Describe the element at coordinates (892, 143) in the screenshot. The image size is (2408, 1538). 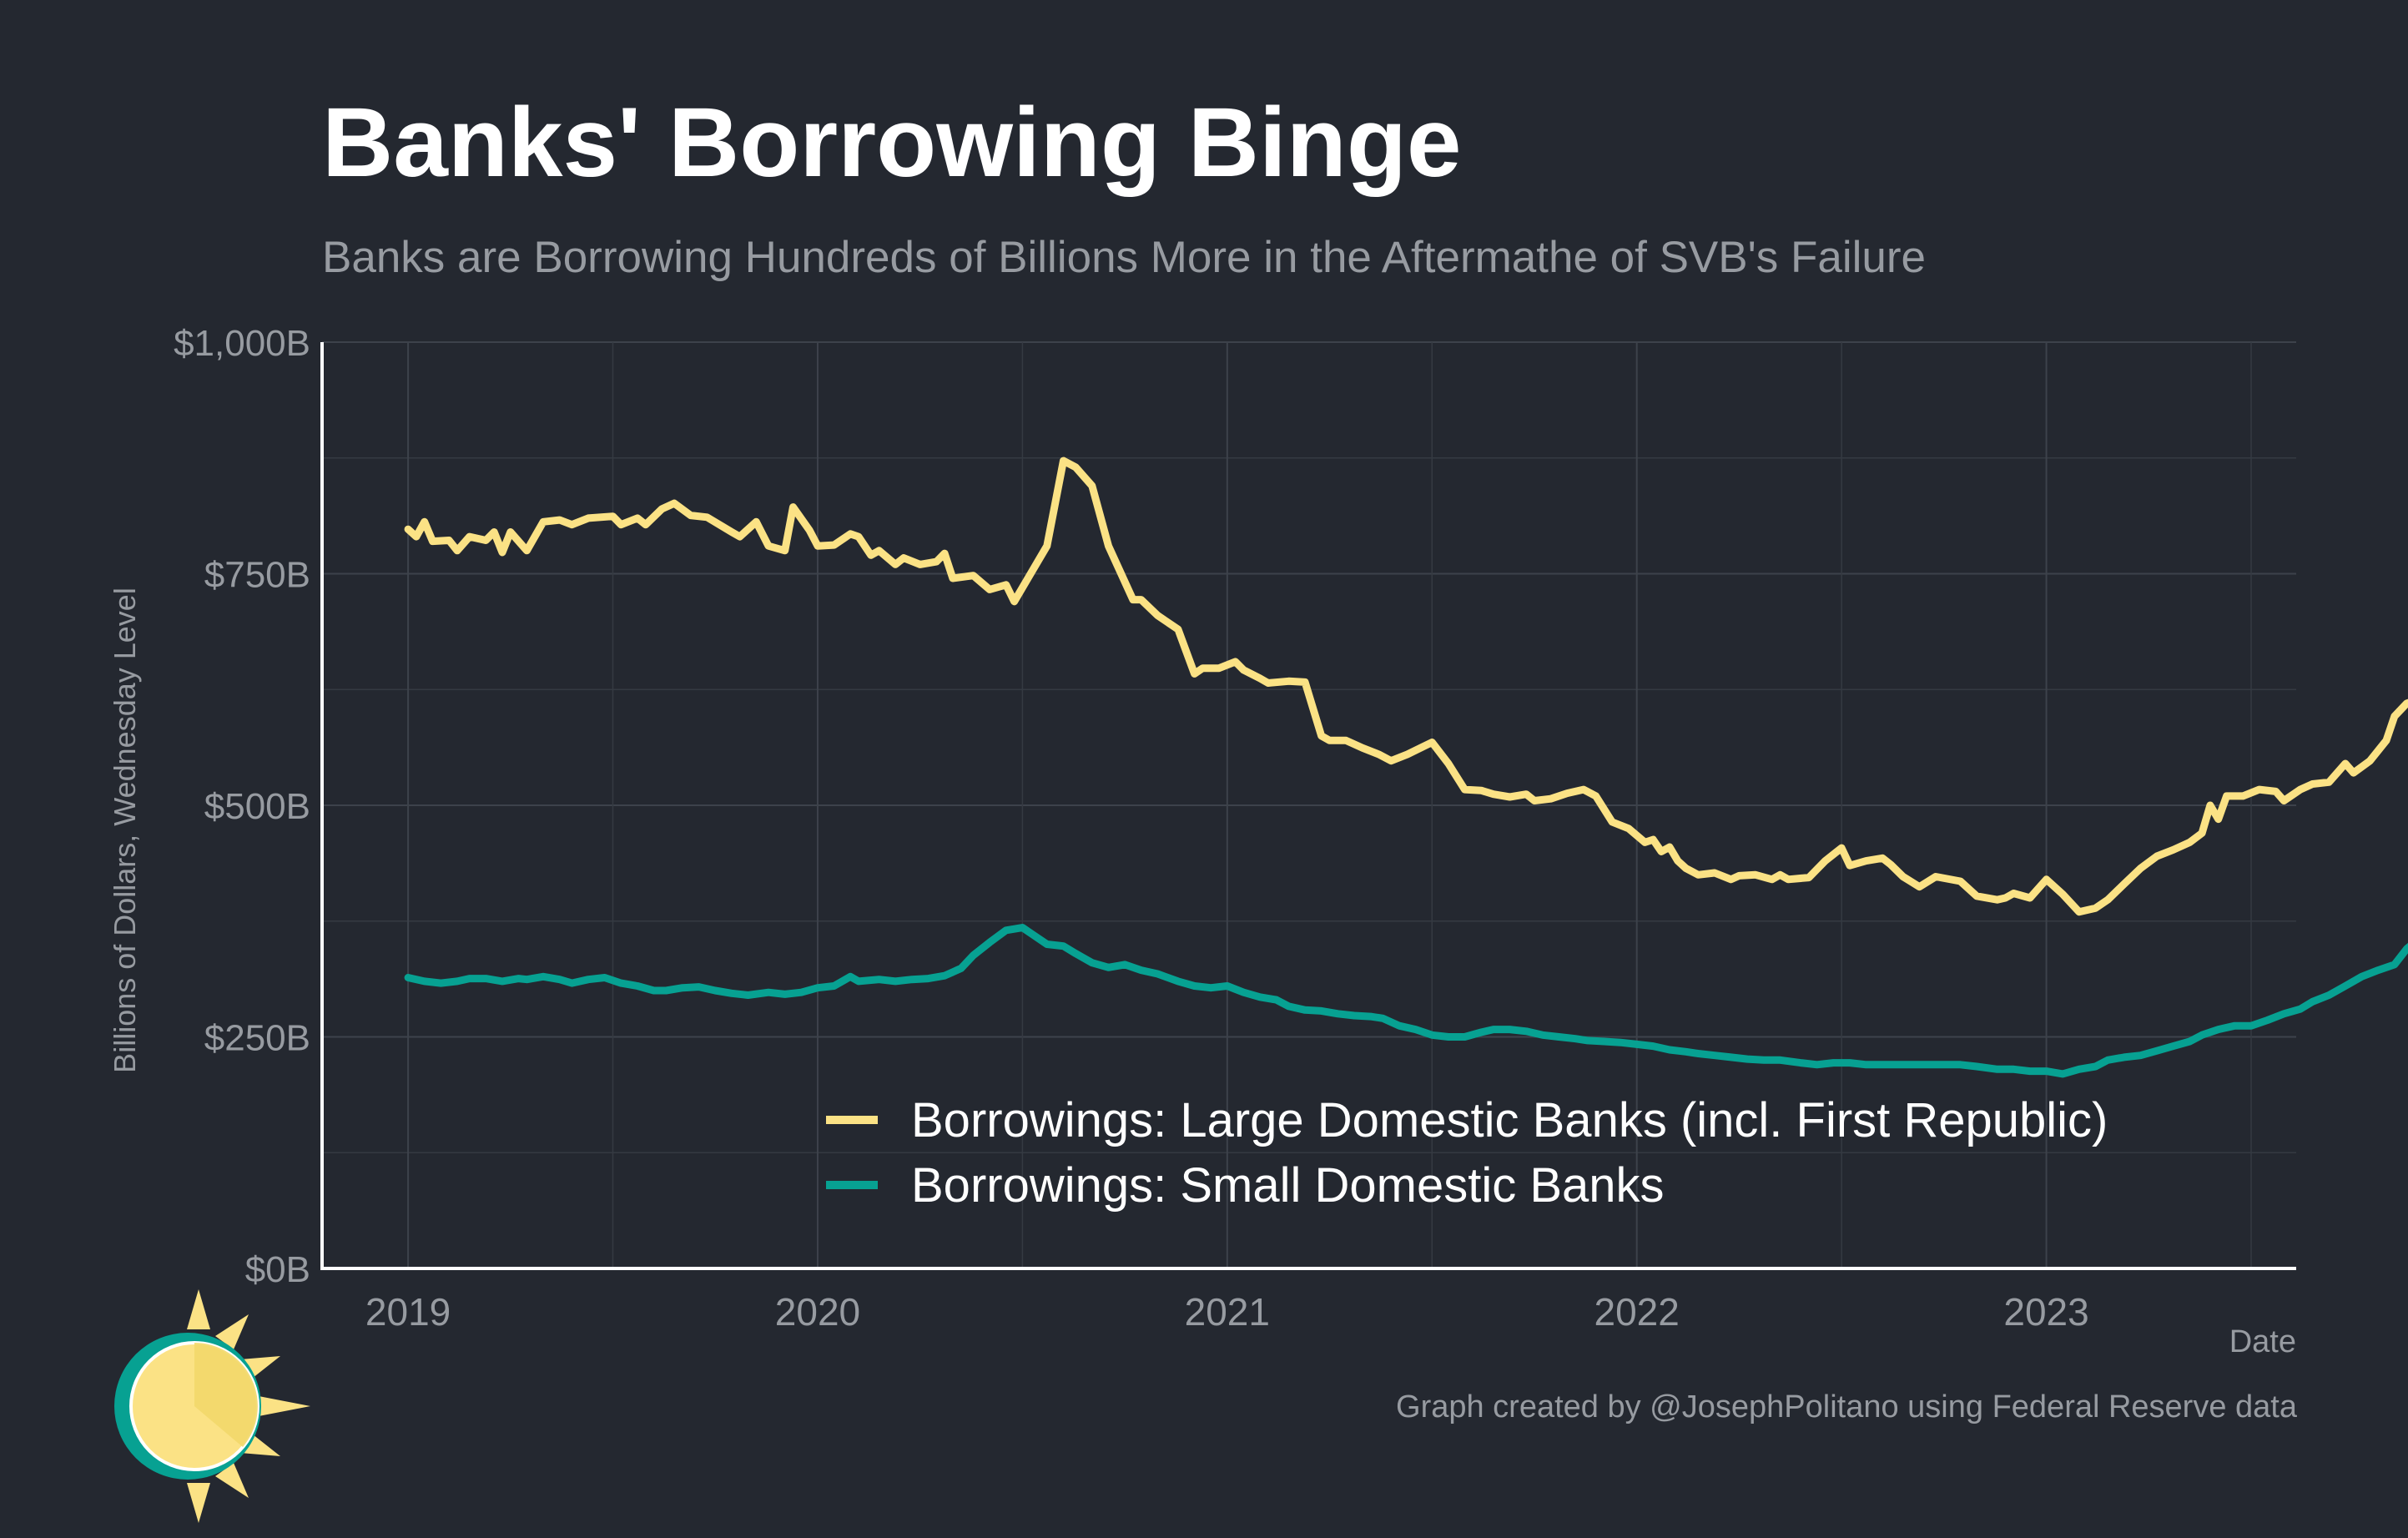
I see `chart-title: Banks' Borrowing Binge` at that location.